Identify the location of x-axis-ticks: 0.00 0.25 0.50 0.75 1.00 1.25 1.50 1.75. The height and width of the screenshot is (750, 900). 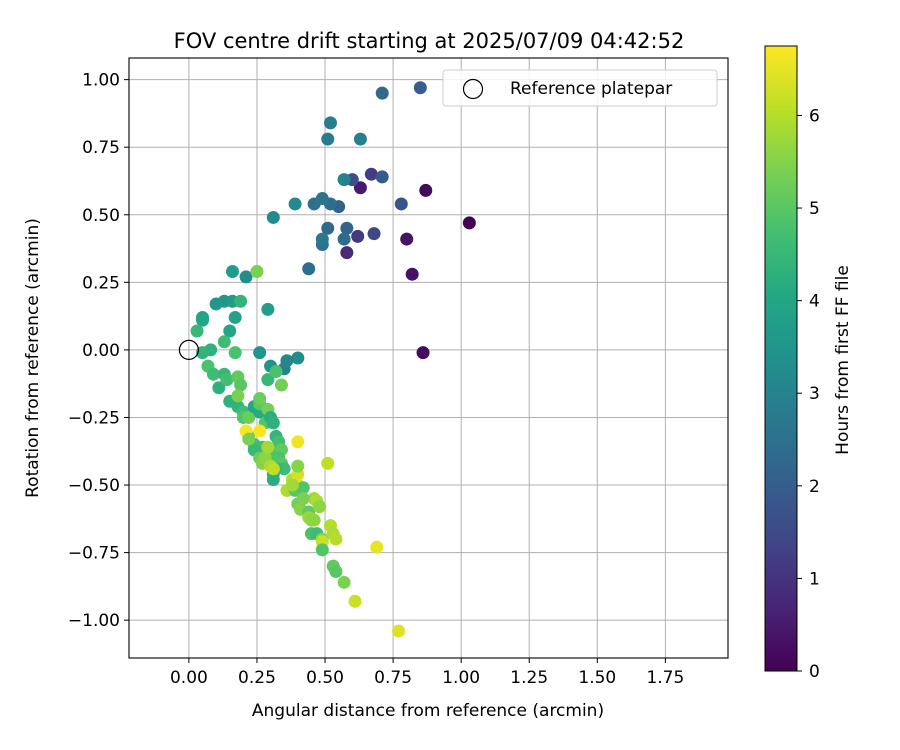
(427, 673).